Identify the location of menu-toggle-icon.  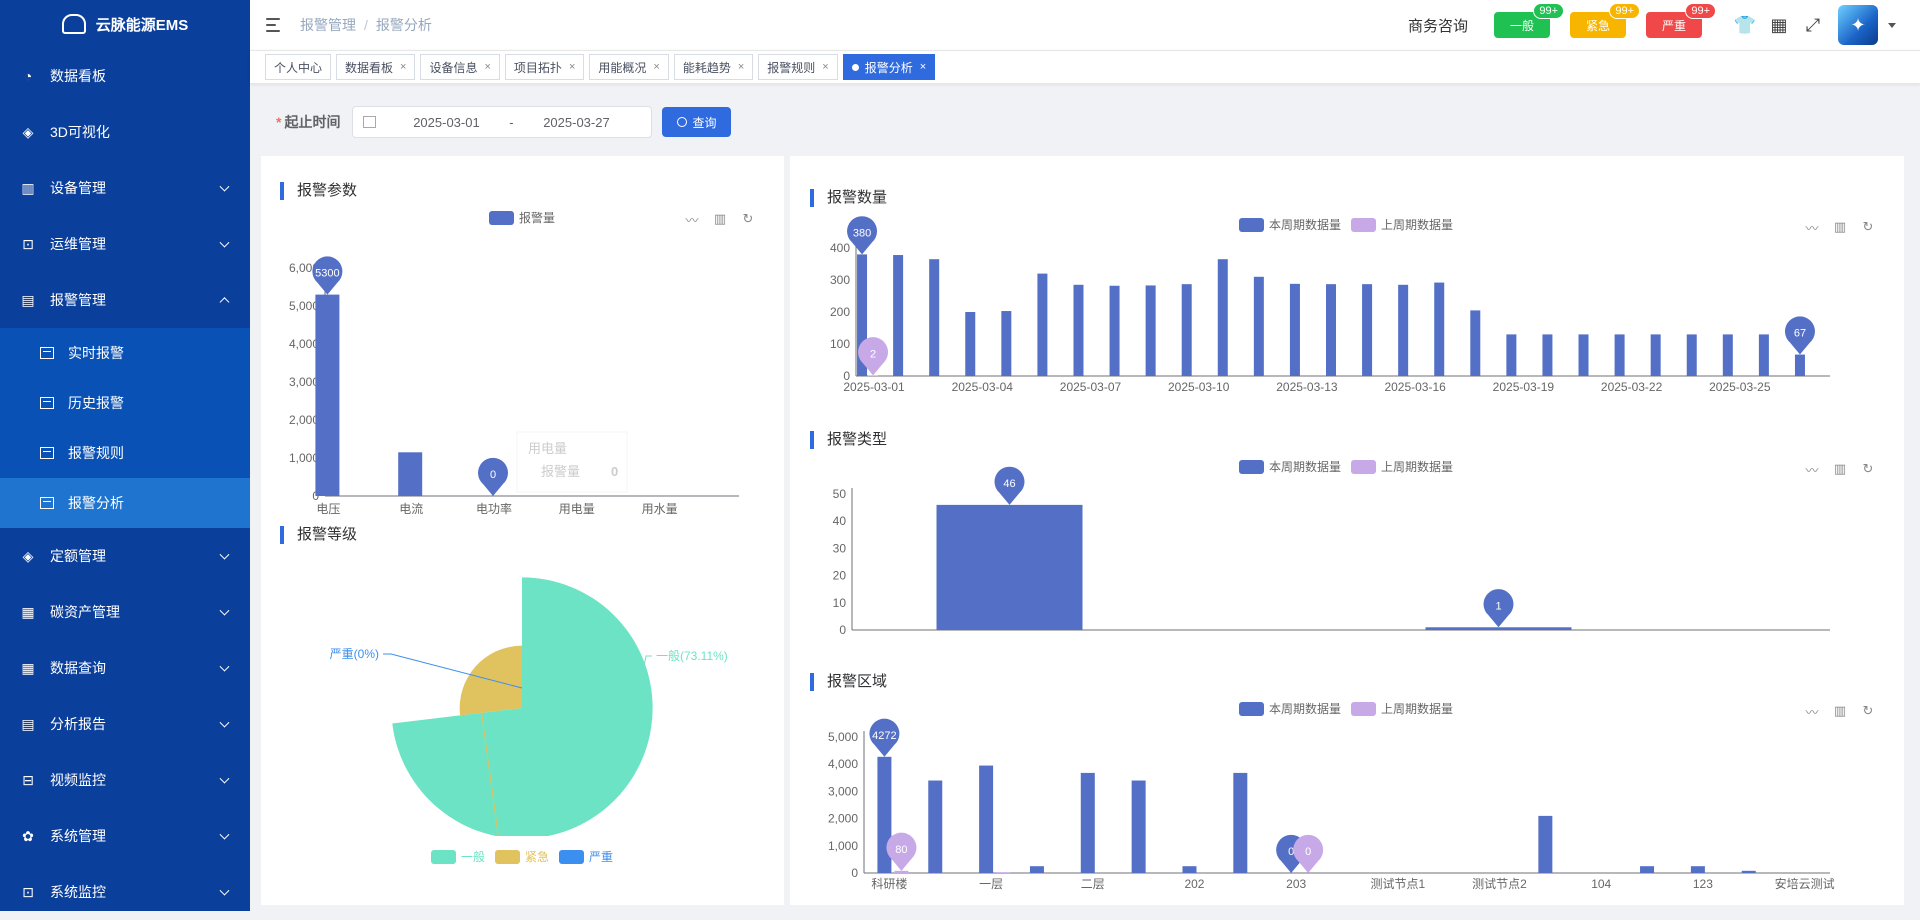
(275, 25).